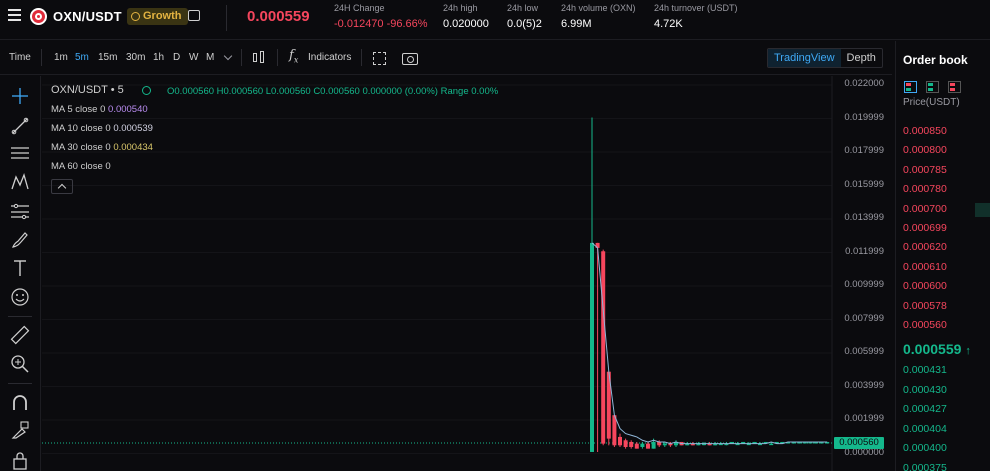  I want to click on candle-type-icon, so click(259, 58).